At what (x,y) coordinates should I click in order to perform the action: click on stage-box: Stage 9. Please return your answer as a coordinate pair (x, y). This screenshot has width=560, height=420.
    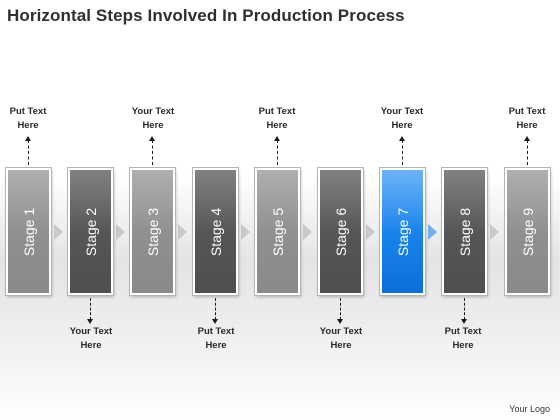
    Looking at the image, I should click on (527, 231).